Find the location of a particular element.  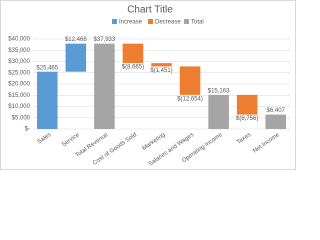

data-label: $12,468 is located at coordinates (76, 40).